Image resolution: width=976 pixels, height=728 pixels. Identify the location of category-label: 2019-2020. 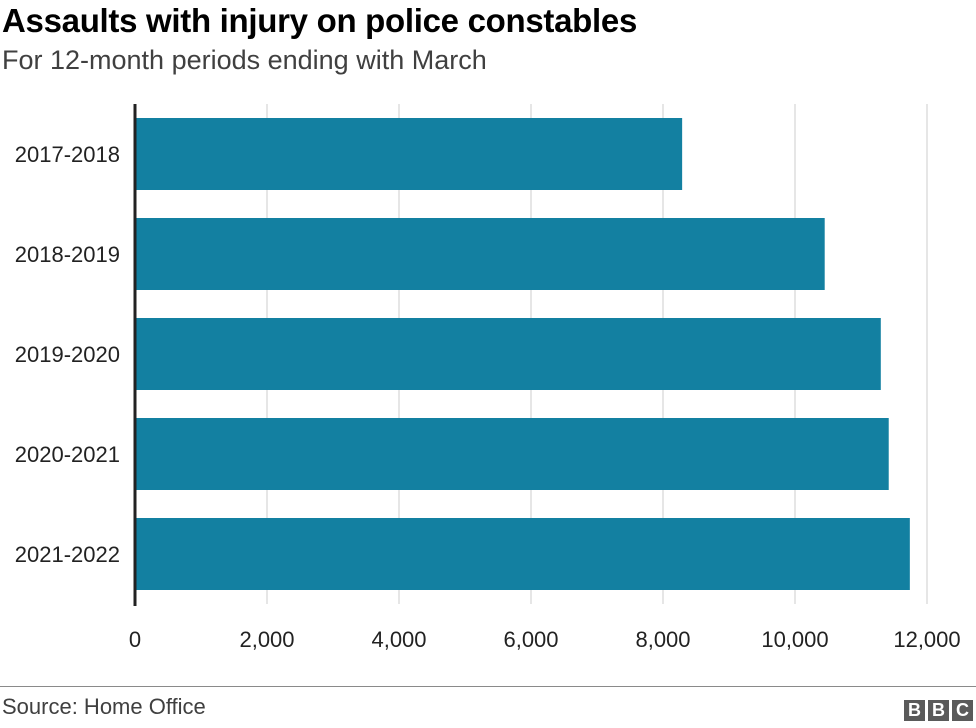
(67, 354).